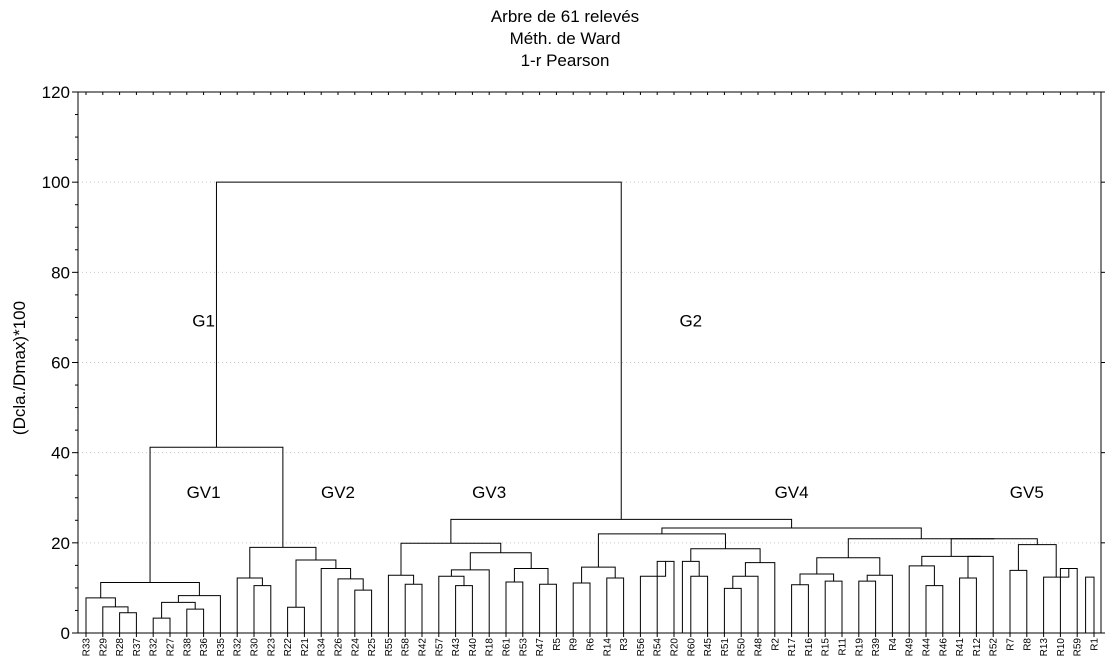 Image resolution: width=1108 pixels, height=662 pixels. Describe the element at coordinates (565, 16) in the screenshot. I see `chart-title-line-1: Arbre de 61 relevés` at that location.